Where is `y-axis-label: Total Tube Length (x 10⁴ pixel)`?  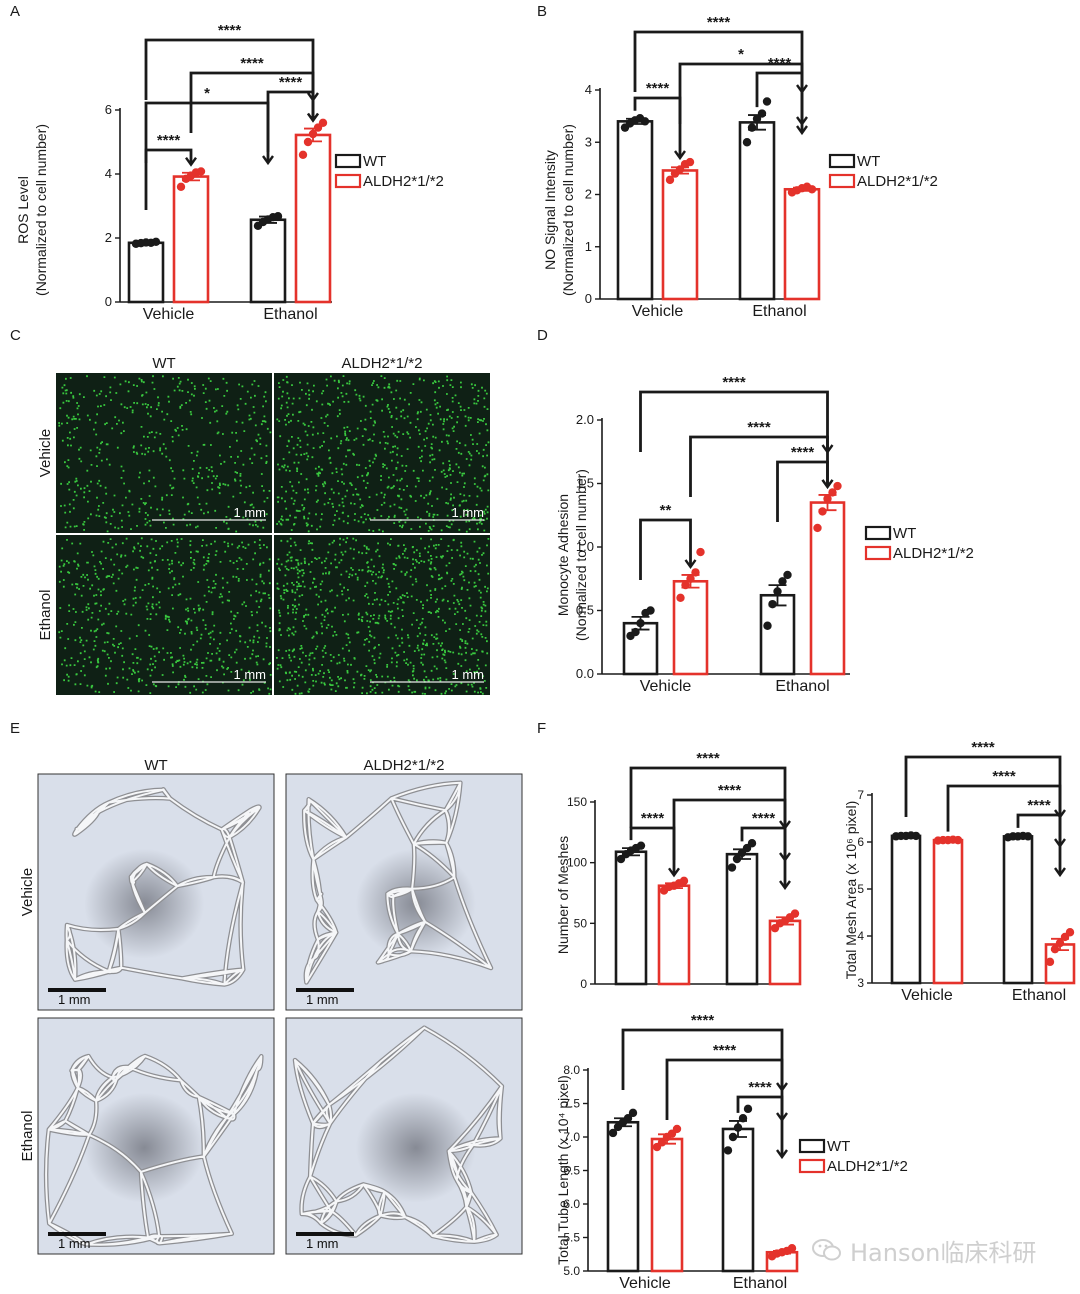
y-axis-label: Total Tube Length (x 10⁴ pixel) is located at coordinates (563, 1170).